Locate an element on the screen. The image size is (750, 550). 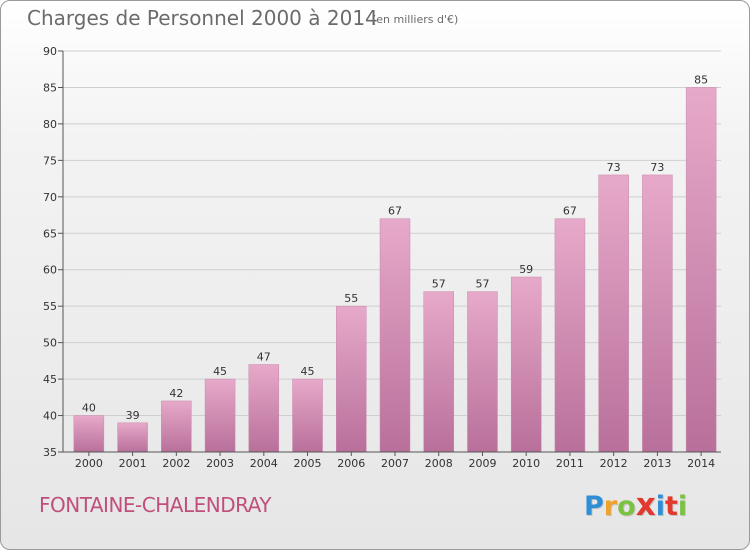
x-tick-label-2008: 2008 is located at coordinates (439, 463).